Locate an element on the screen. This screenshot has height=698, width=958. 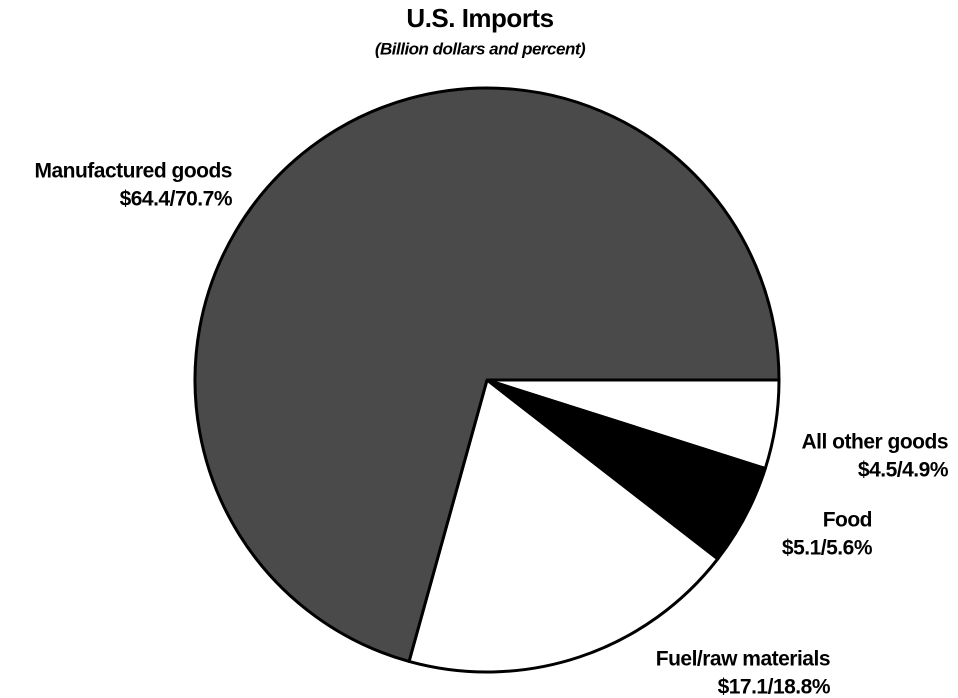
value-label: $17.1/18.8% is located at coordinates (774, 687).